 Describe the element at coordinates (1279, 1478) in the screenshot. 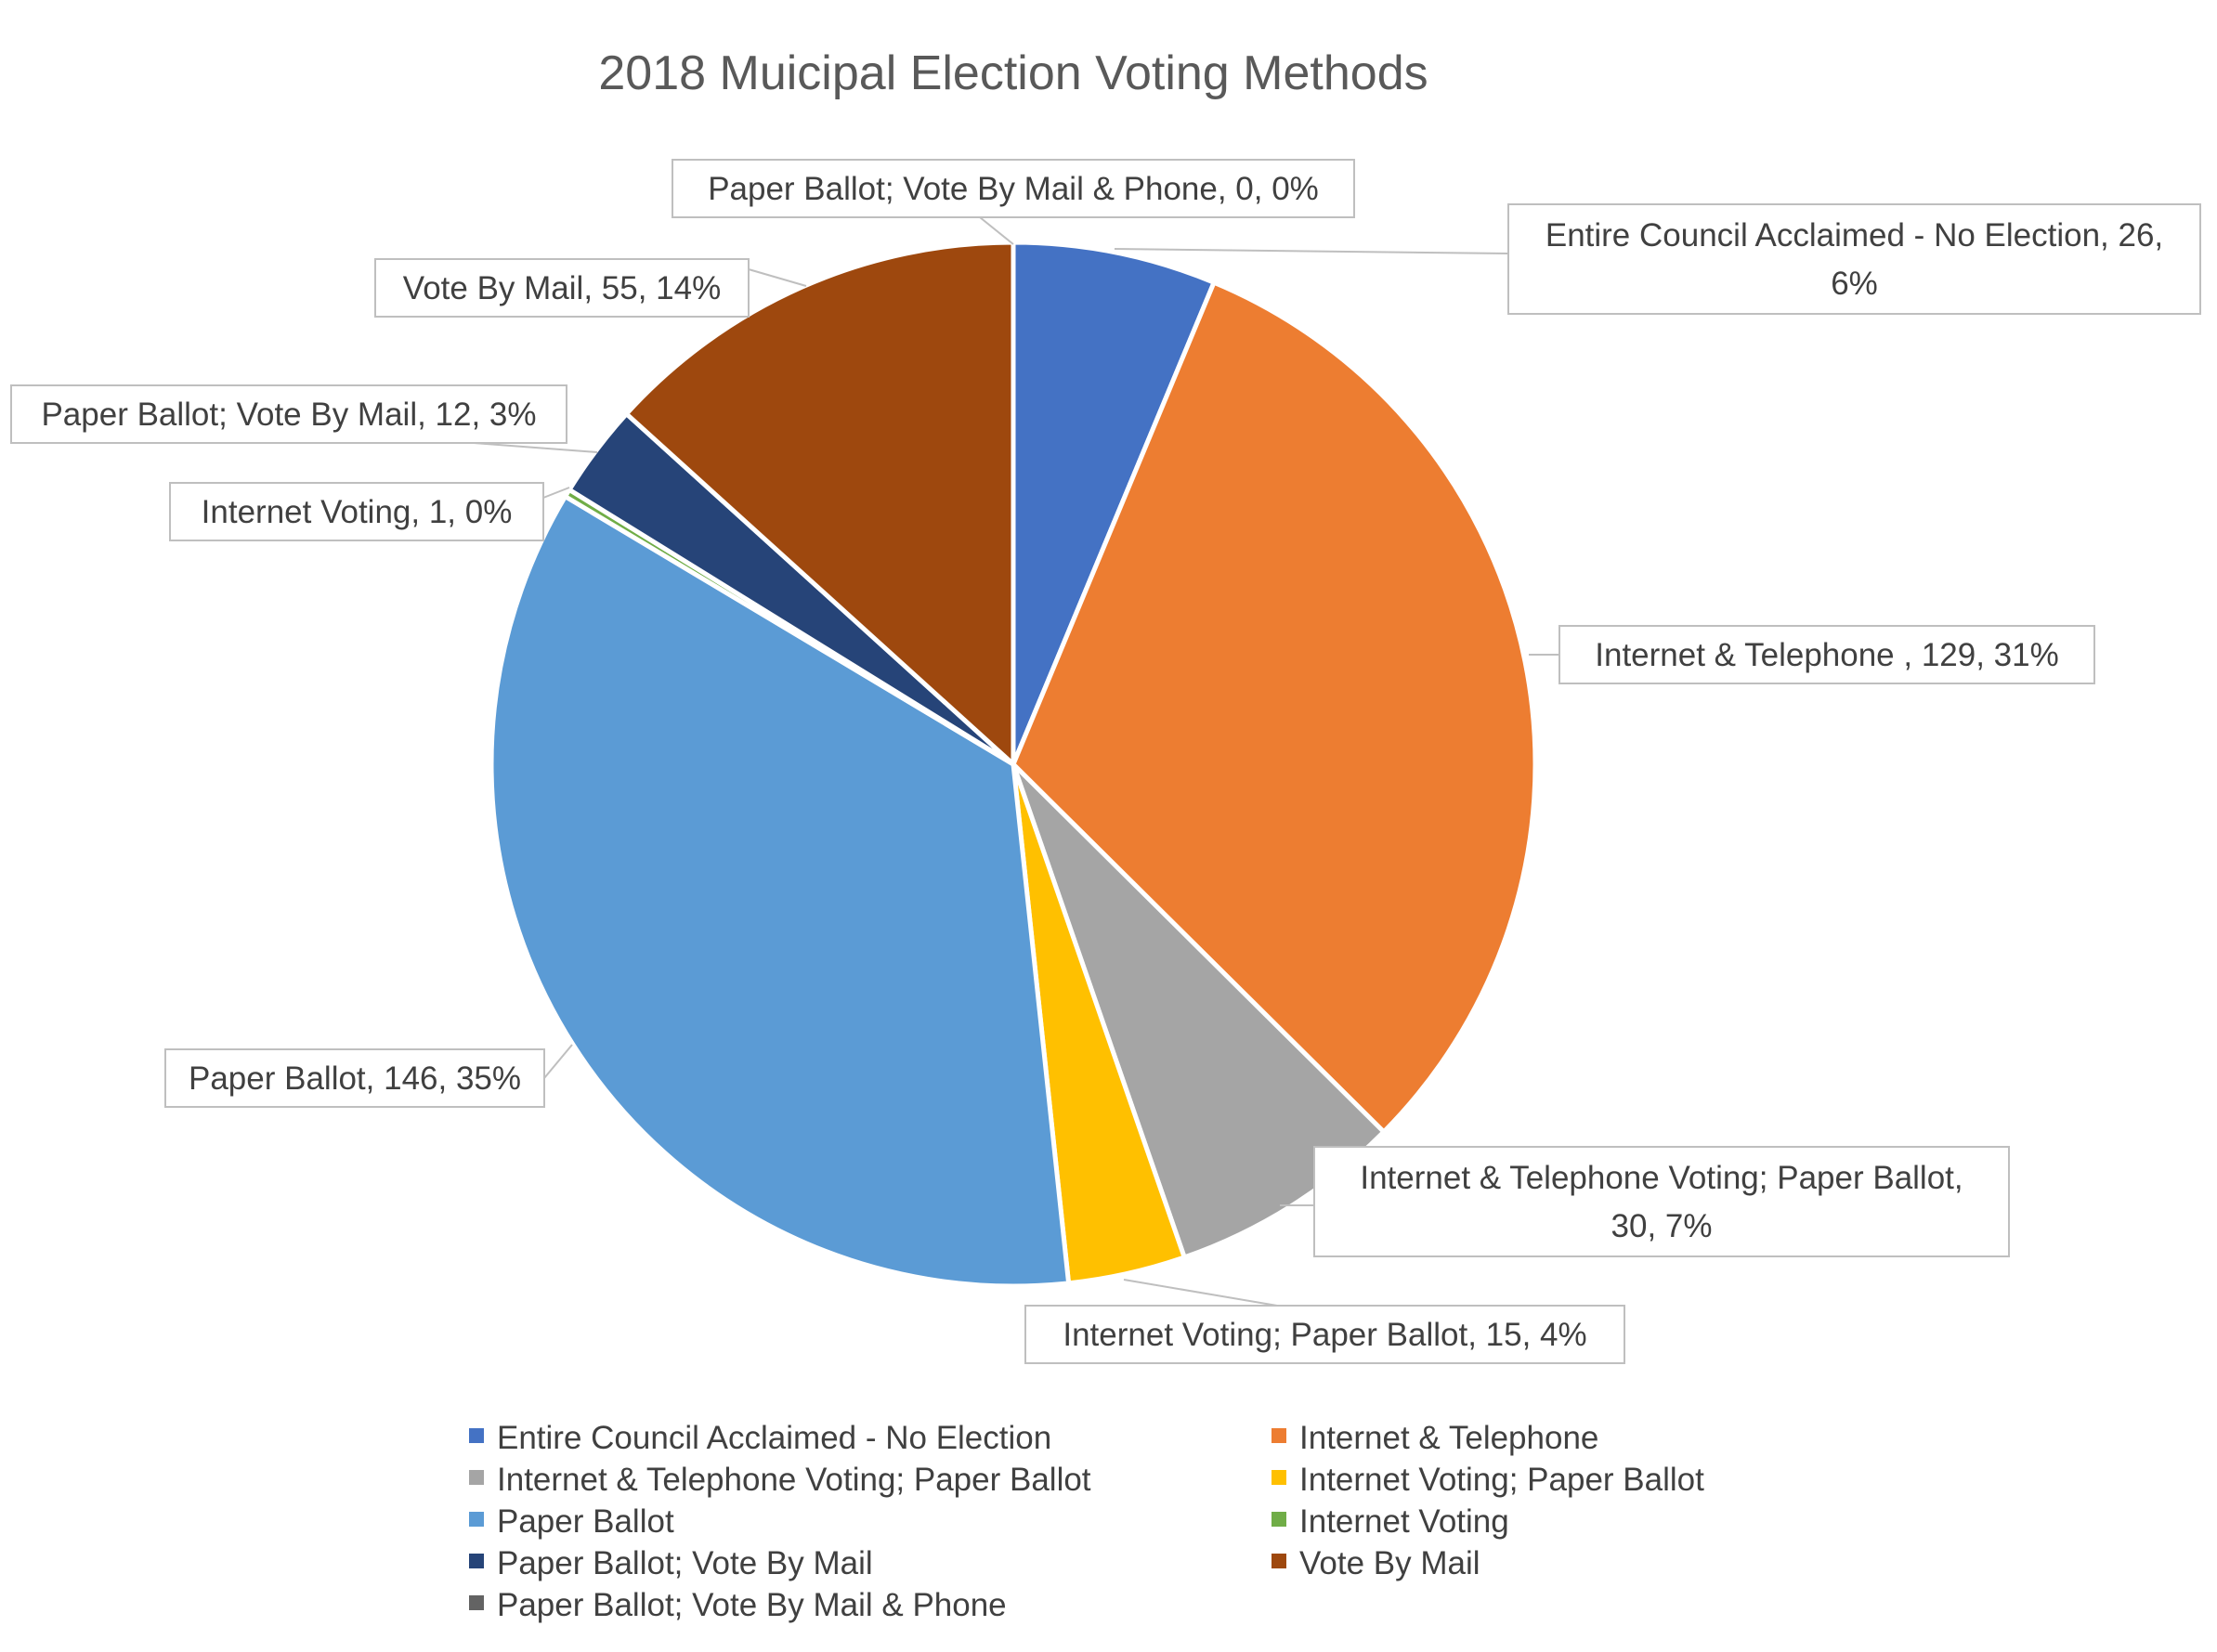

I see `legend-swatch-internet-voting-paper-ballot` at that location.